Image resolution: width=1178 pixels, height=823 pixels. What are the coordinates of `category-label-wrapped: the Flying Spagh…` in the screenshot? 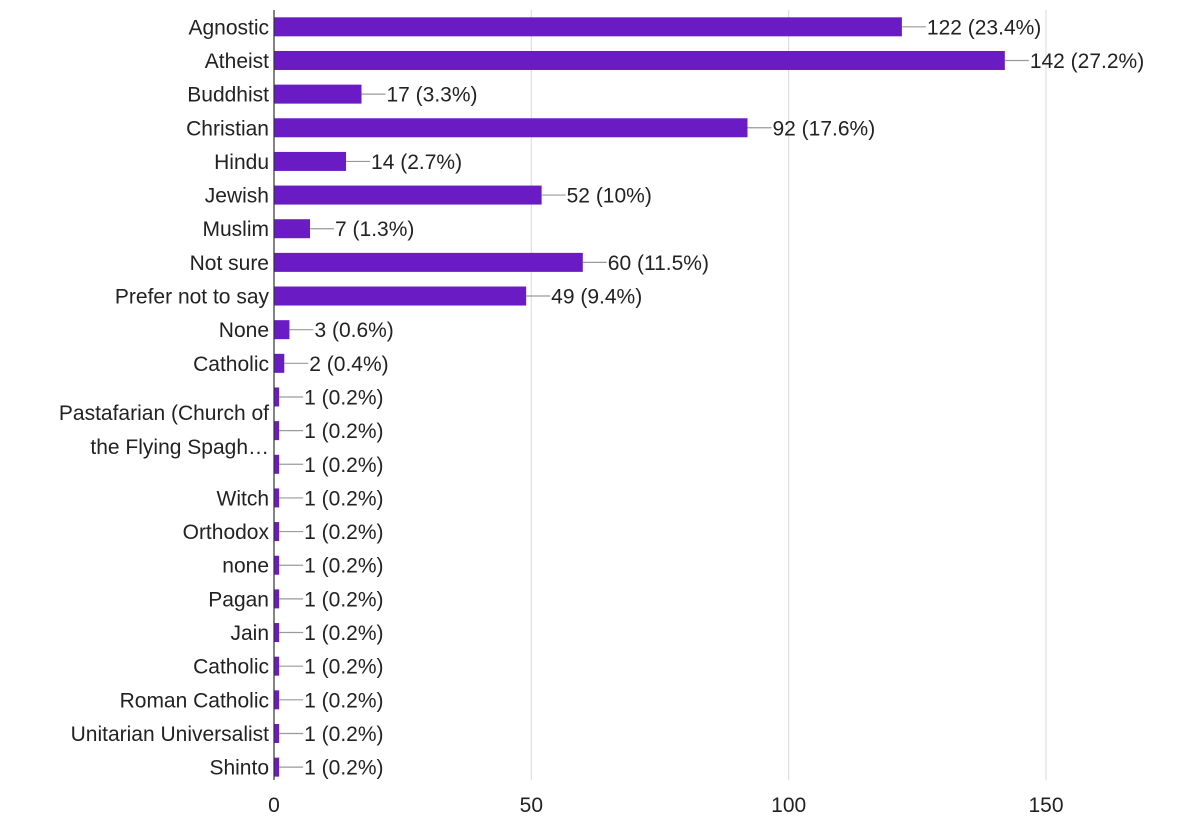 It's located at (179, 447).